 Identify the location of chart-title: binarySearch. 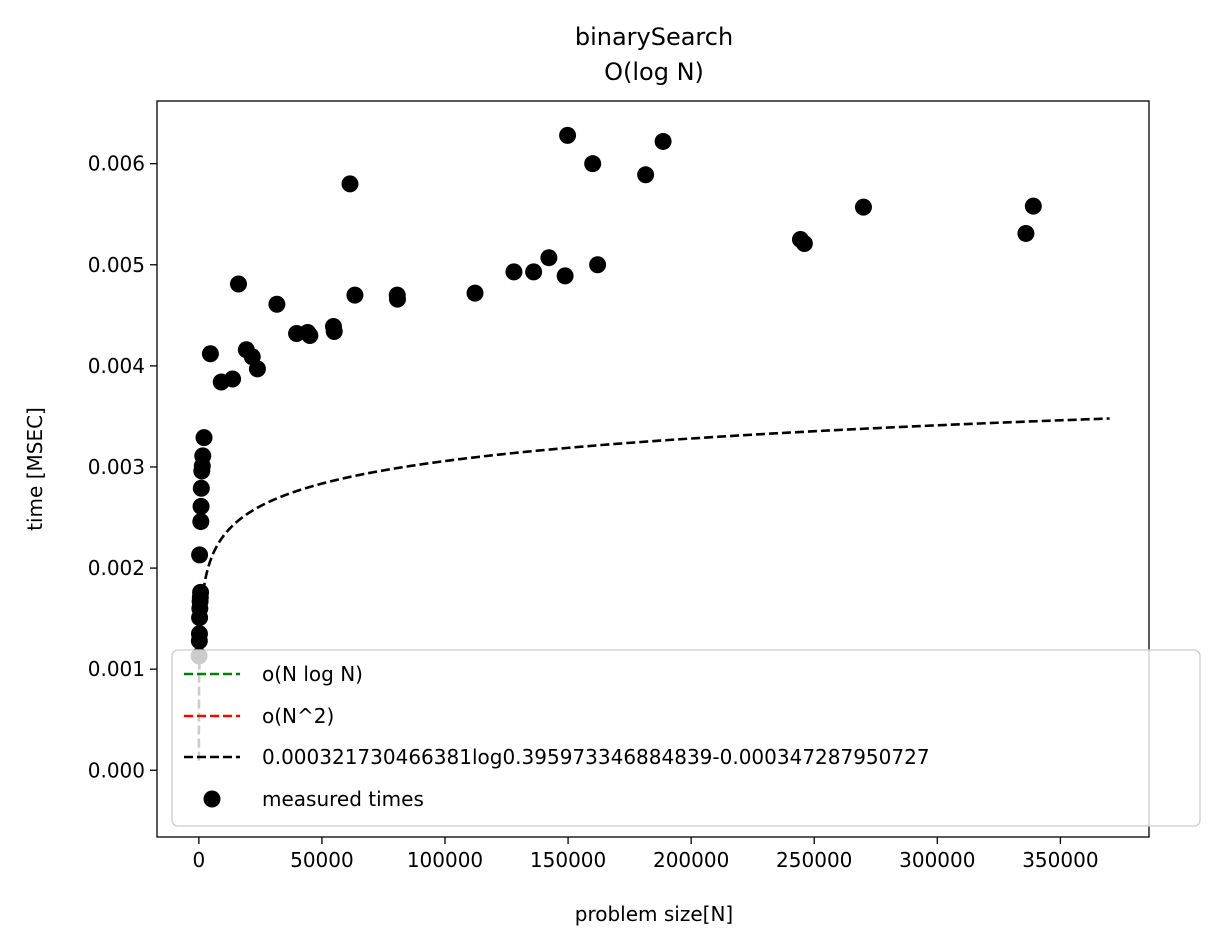
(654, 37).